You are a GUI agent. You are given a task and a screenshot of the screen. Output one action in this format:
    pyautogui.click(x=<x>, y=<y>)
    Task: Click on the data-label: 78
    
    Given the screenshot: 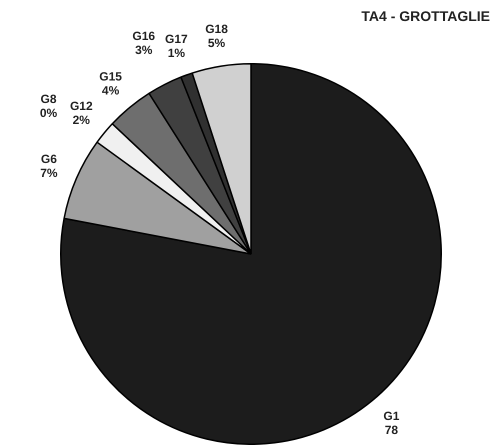 What is the action you would take?
    pyautogui.click(x=391, y=430)
    